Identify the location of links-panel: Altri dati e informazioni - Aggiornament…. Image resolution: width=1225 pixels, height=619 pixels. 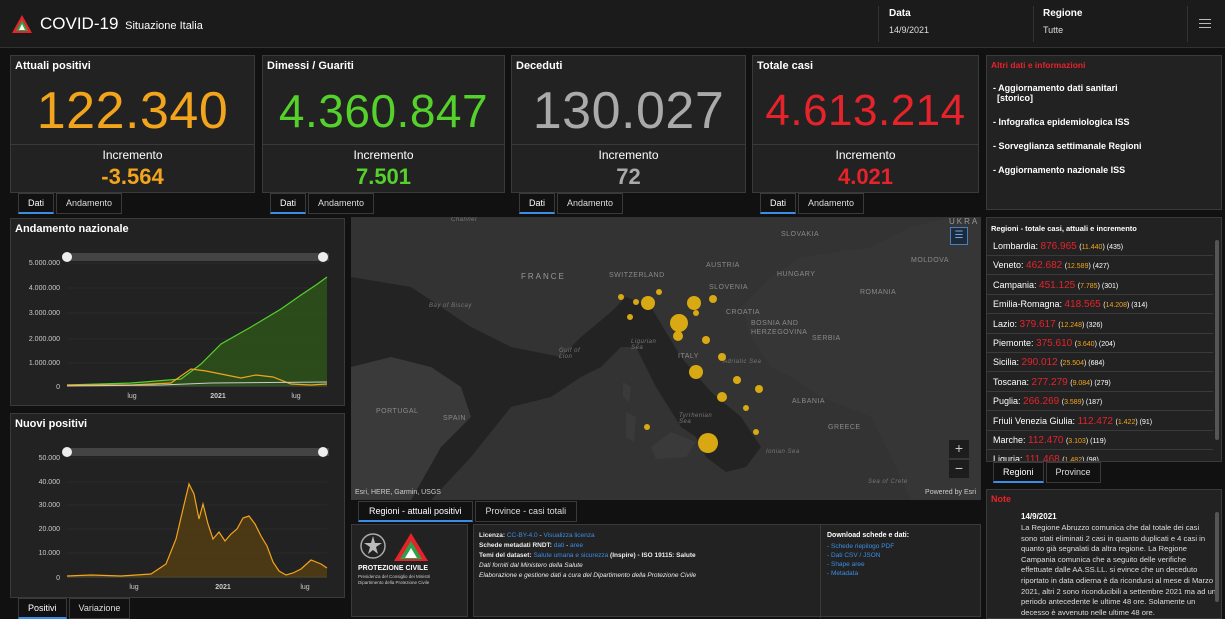
(1104, 132).